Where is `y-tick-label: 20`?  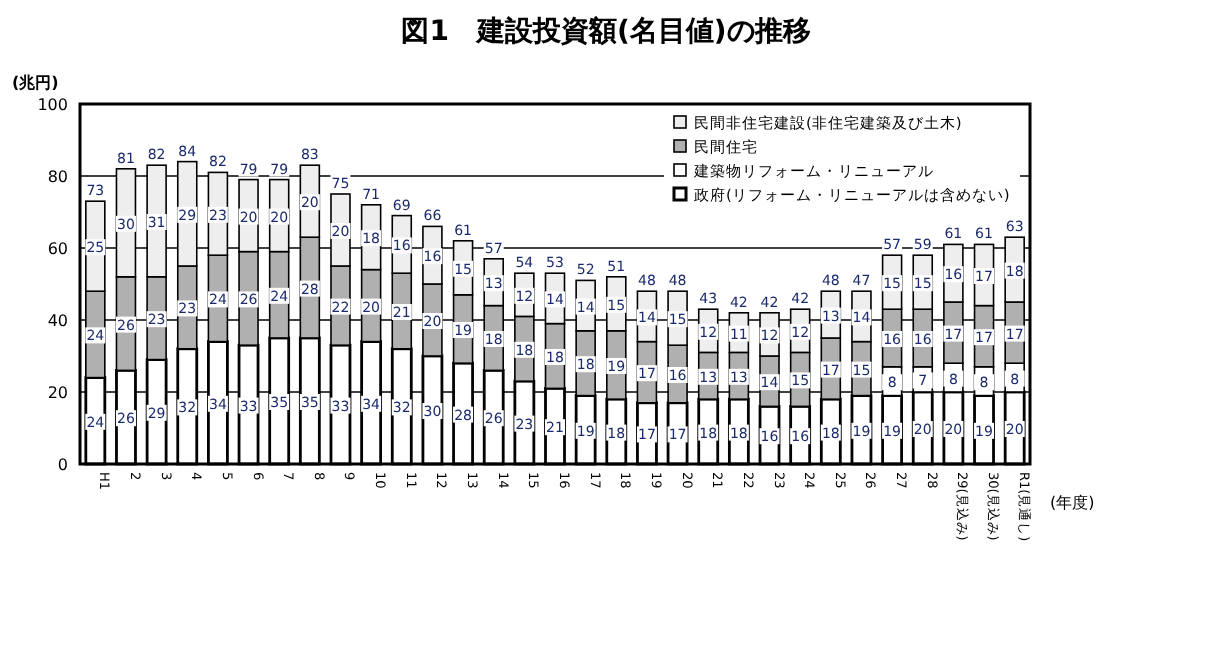 y-tick-label: 20 is located at coordinates (57, 393).